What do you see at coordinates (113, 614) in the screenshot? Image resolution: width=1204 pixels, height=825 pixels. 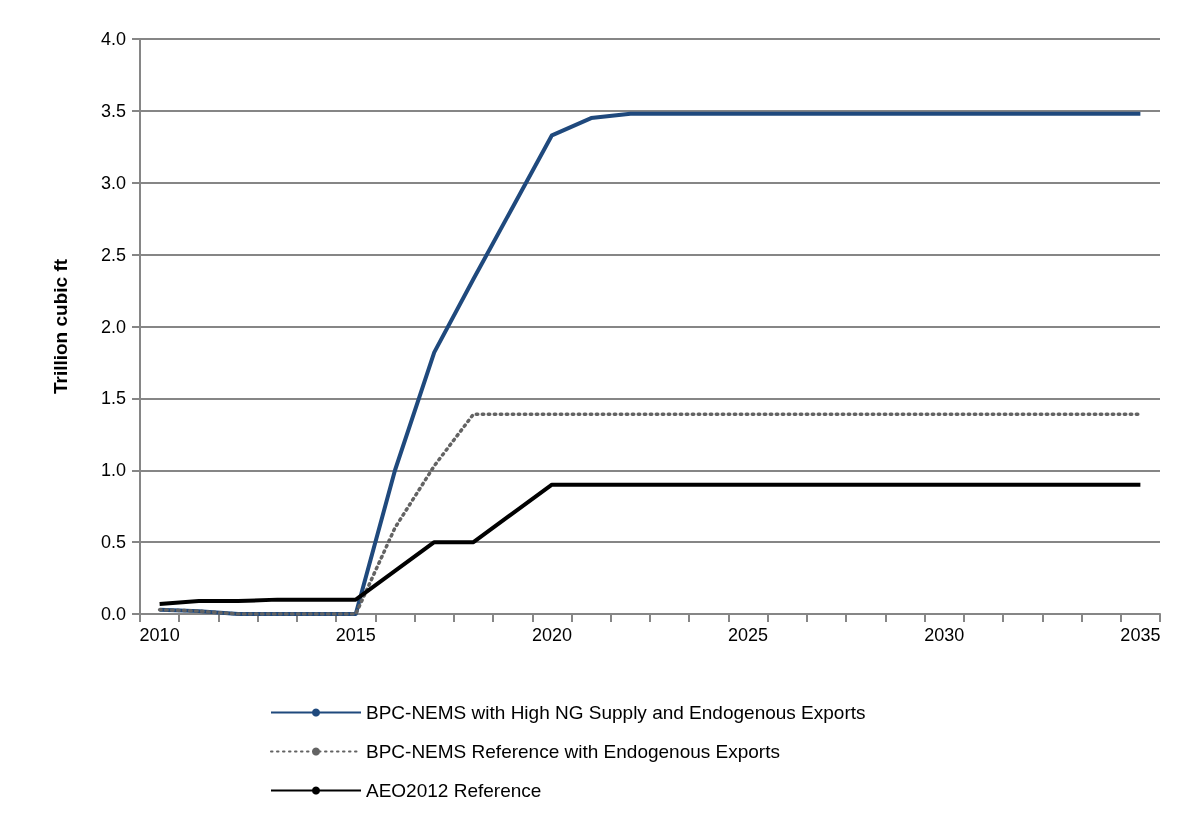 I see `y-tick-label: 0.0` at bounding box center [113, 614].